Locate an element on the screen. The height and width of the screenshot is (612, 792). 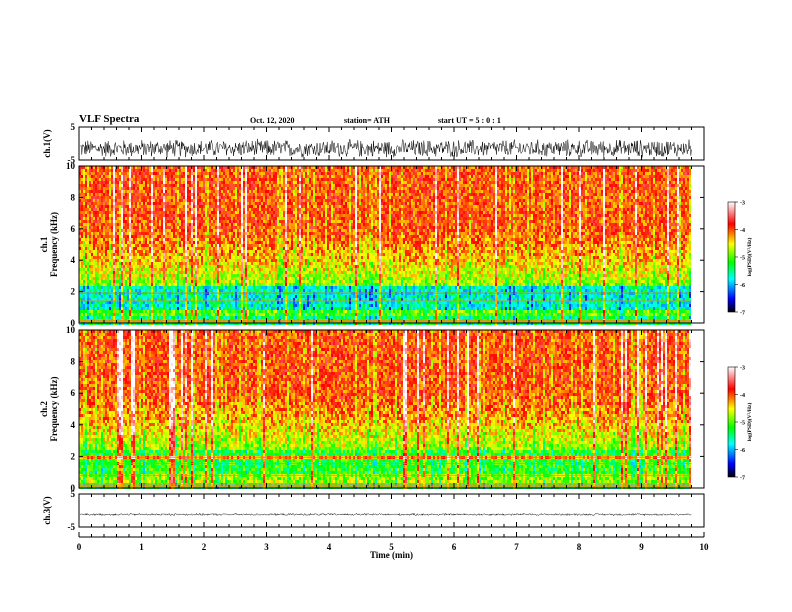
x-tick-label: 5 is located at coordinates (391, 547).